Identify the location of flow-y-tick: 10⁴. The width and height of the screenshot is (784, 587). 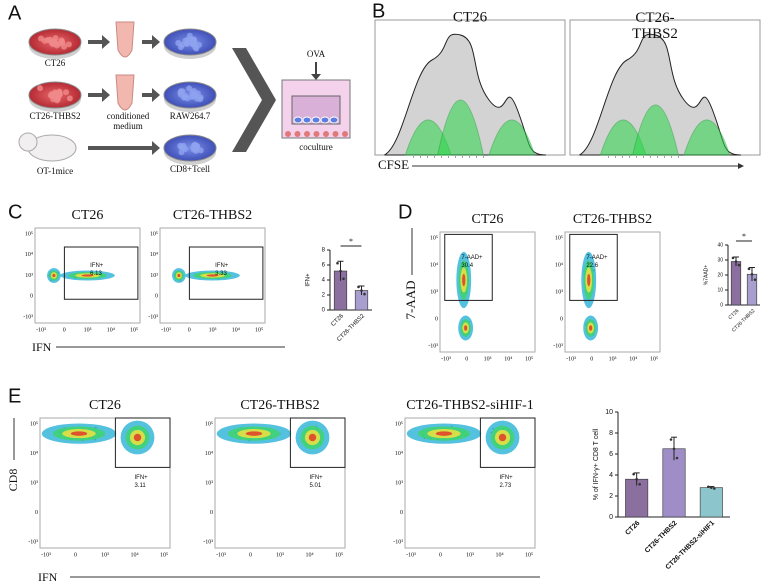
(399, 454).